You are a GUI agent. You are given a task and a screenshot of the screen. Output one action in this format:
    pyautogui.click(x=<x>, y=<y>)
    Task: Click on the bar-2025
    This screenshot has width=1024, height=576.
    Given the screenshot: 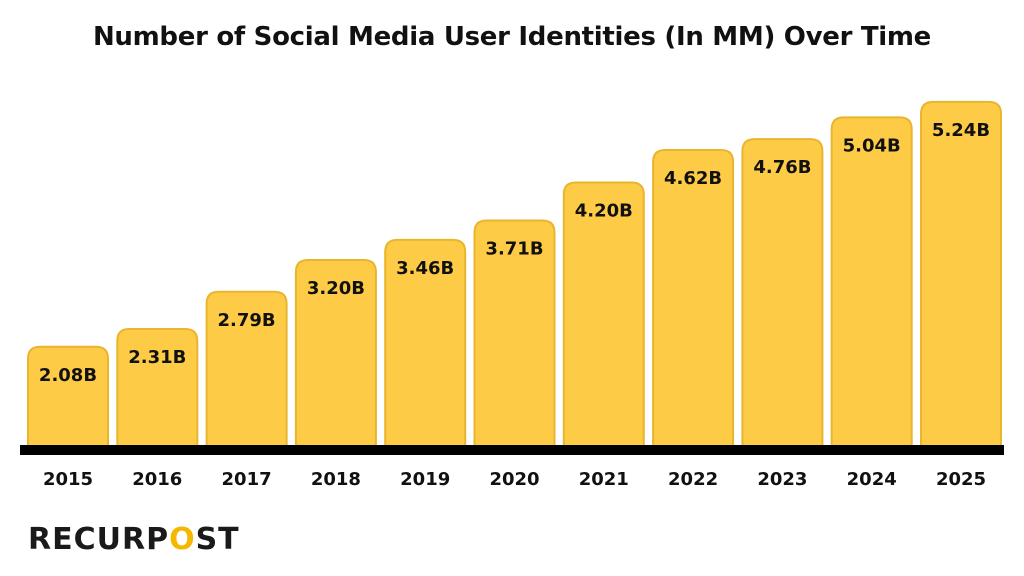 What is the action you would take?
    pyautogui.click(x=961, y=273)
    